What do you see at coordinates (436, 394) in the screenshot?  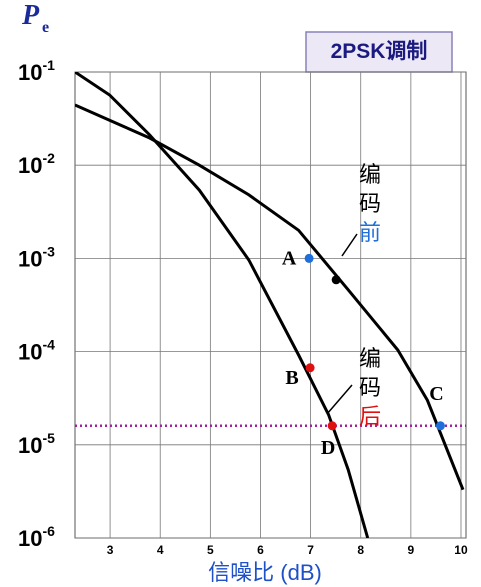 I see `point-label: C` at bounding box center [436, 394].